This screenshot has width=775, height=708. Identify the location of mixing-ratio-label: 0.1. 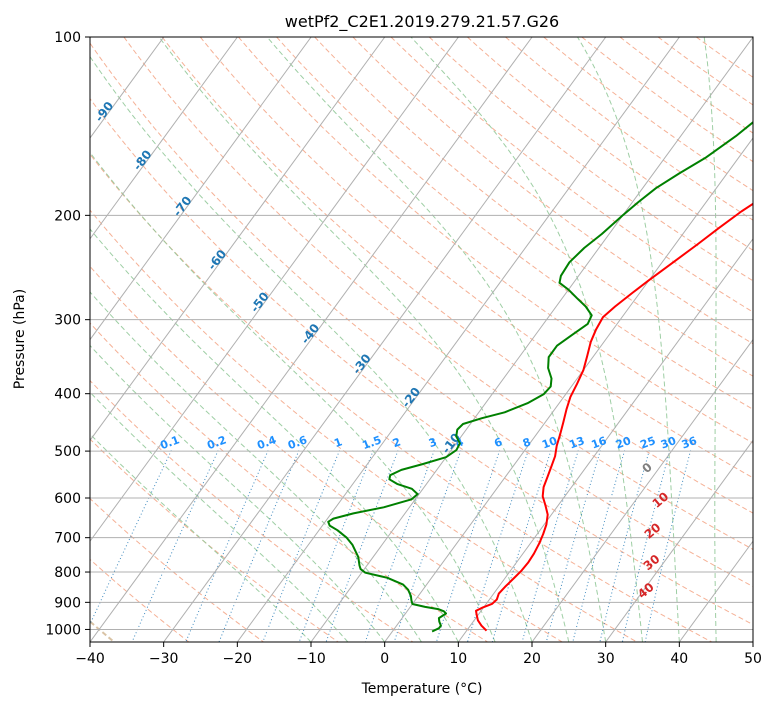
(169, 442).